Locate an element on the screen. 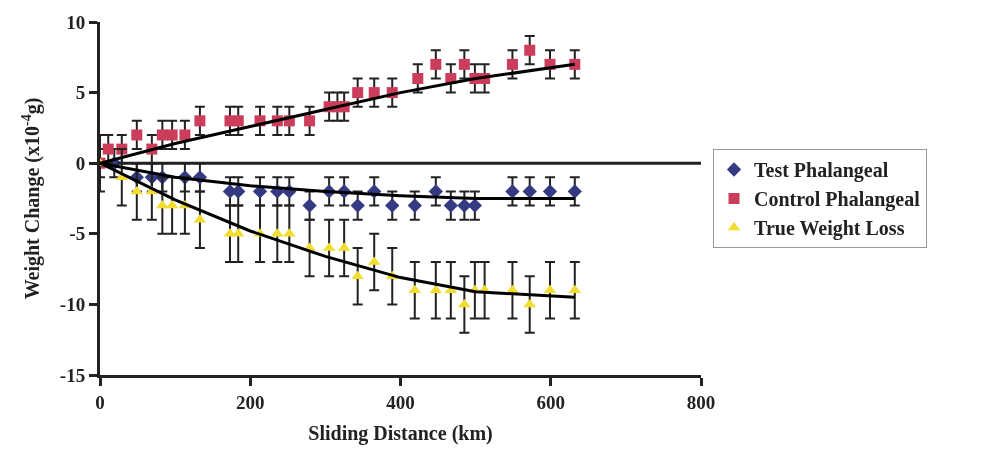  legend-label: Control Phalangeal is located at coordinates (837, 200).